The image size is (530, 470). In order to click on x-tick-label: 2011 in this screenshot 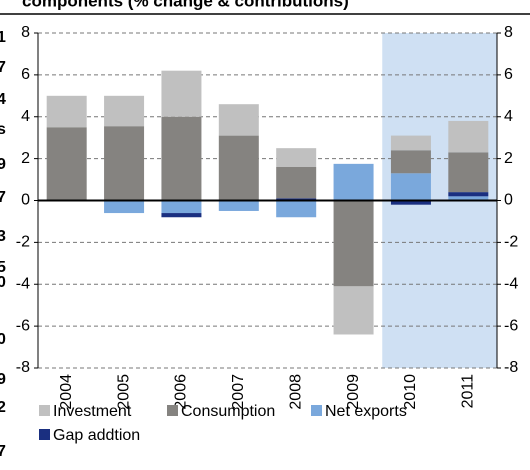, I will do `click(468, 391)`.